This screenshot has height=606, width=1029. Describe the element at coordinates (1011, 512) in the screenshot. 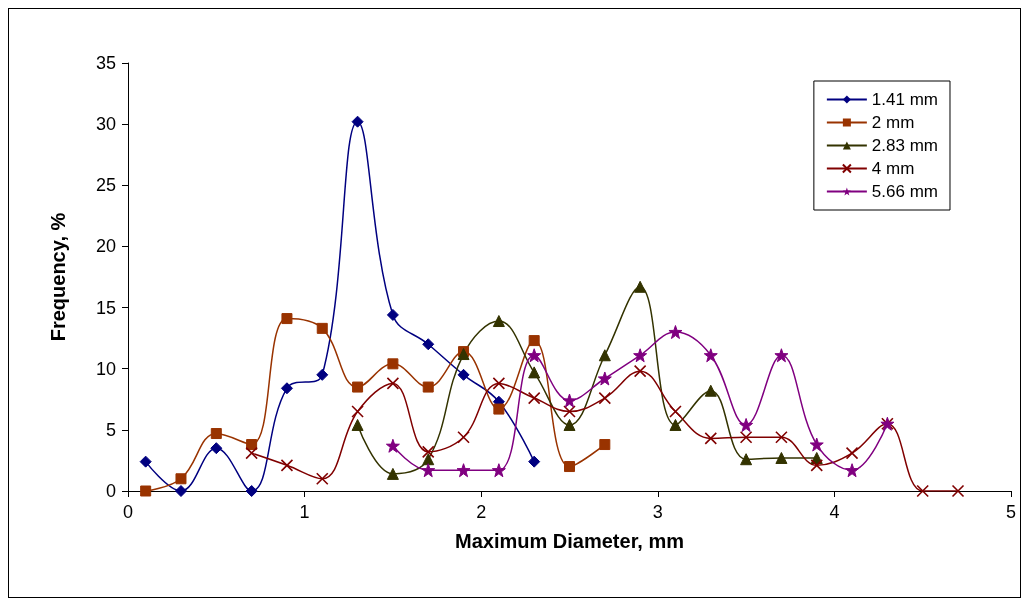

I see `x-tick-label: 5` at that location.